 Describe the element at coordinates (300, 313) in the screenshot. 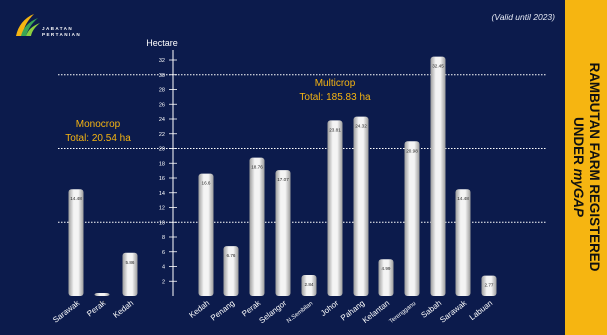

I see `category-label: N.Sembilan` at that location.